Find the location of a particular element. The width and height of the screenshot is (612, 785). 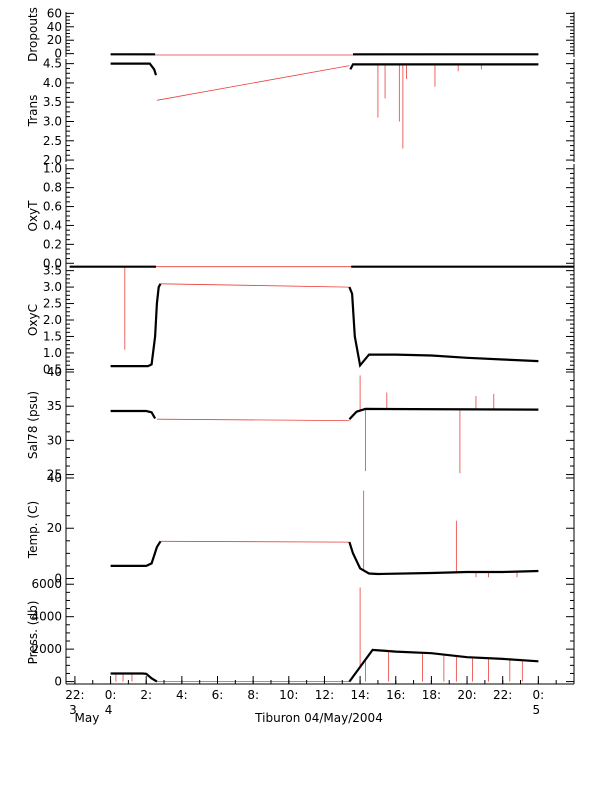

x-tick-label: 10: is located at coordinates (288, 695).